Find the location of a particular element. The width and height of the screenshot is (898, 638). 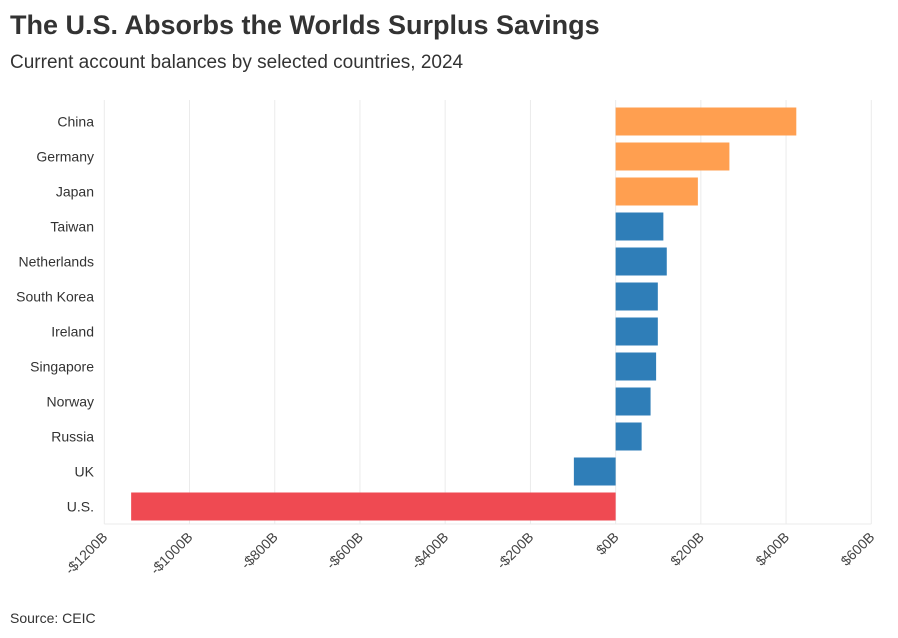

bar-u-s is located at coordinates (373, 506).